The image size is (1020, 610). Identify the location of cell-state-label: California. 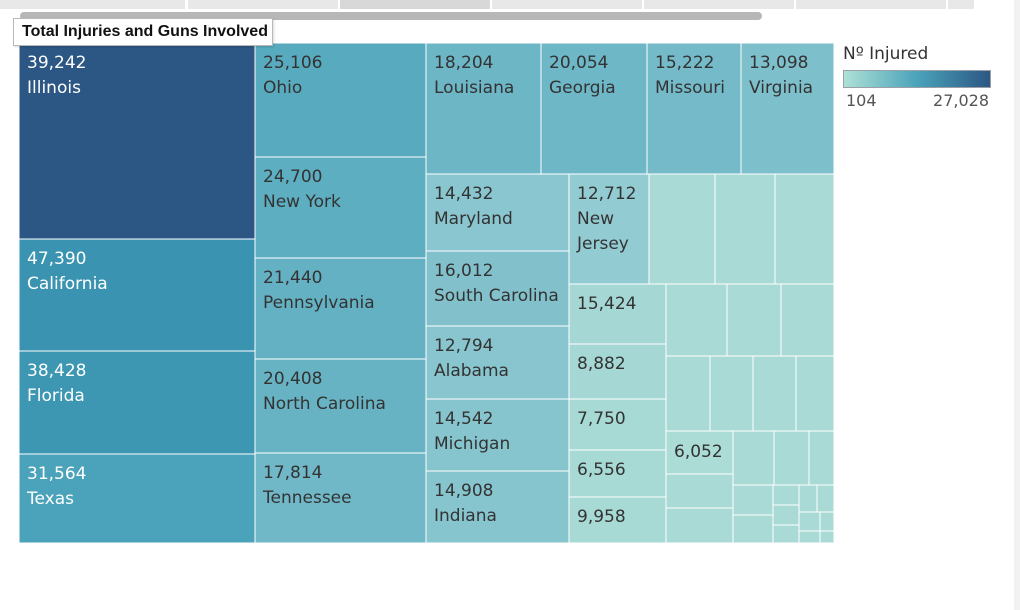
(67, 284).